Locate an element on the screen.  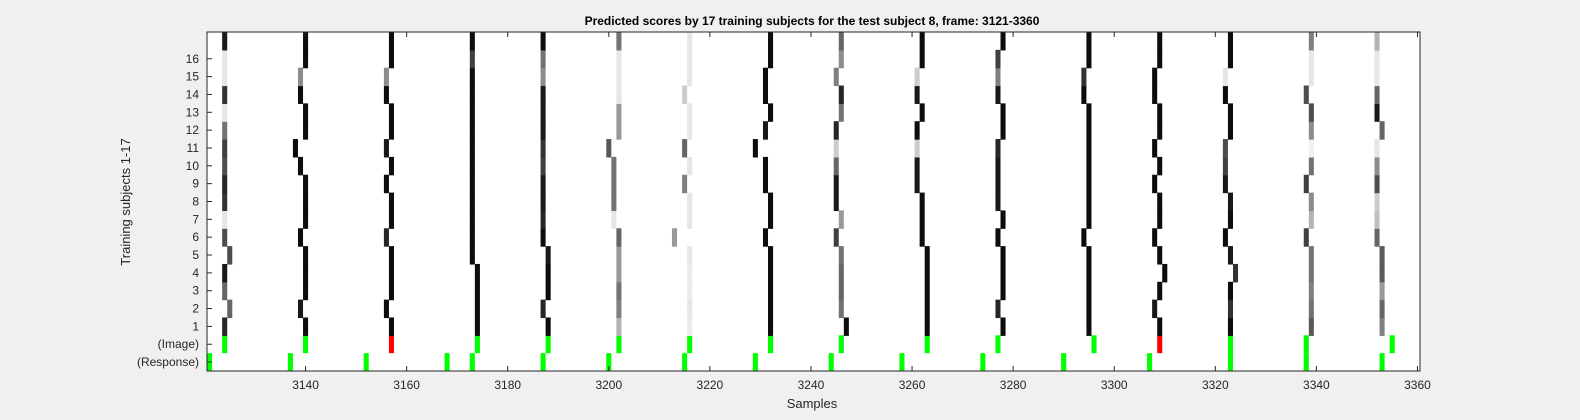
y-tick-label: 13 is located at coordinates (193, 112).